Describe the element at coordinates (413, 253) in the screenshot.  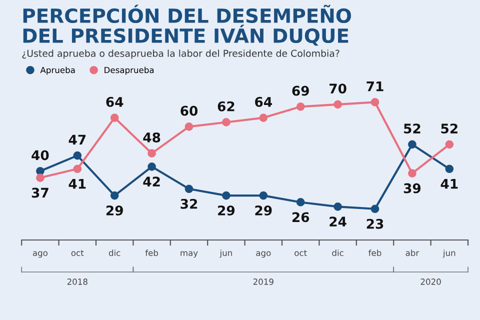
I see `x-tick-label: abr` at that location.